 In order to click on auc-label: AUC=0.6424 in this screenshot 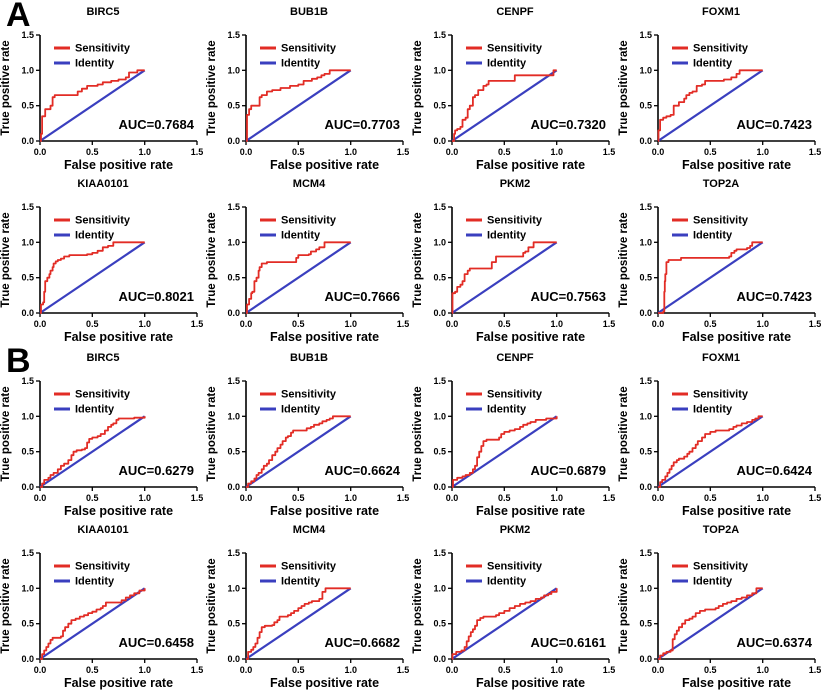, I will do `click(774, 470)`.